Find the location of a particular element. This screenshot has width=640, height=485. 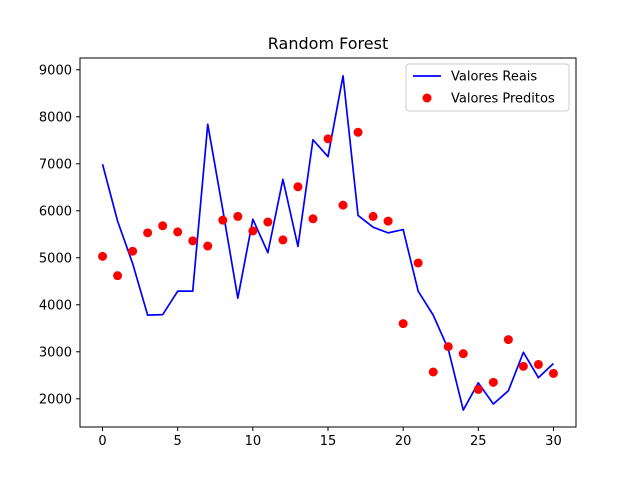

x-tick-label: 0 is located at coordinates (102, 441).